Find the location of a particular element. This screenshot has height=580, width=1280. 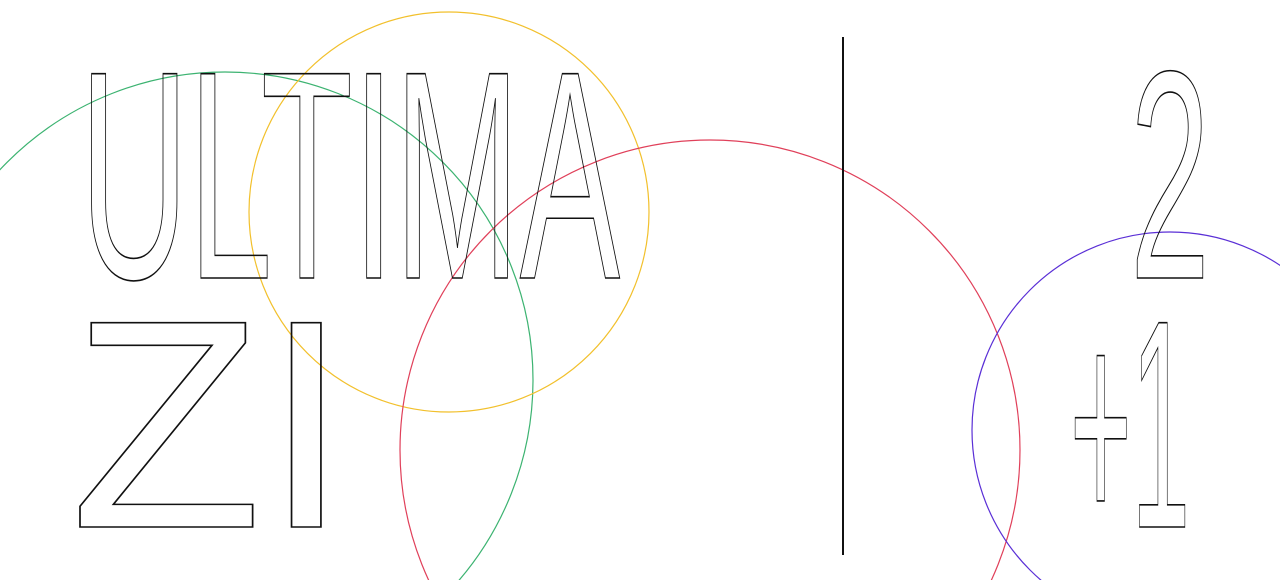

purple-circle is located at coordinates (1125, 405).